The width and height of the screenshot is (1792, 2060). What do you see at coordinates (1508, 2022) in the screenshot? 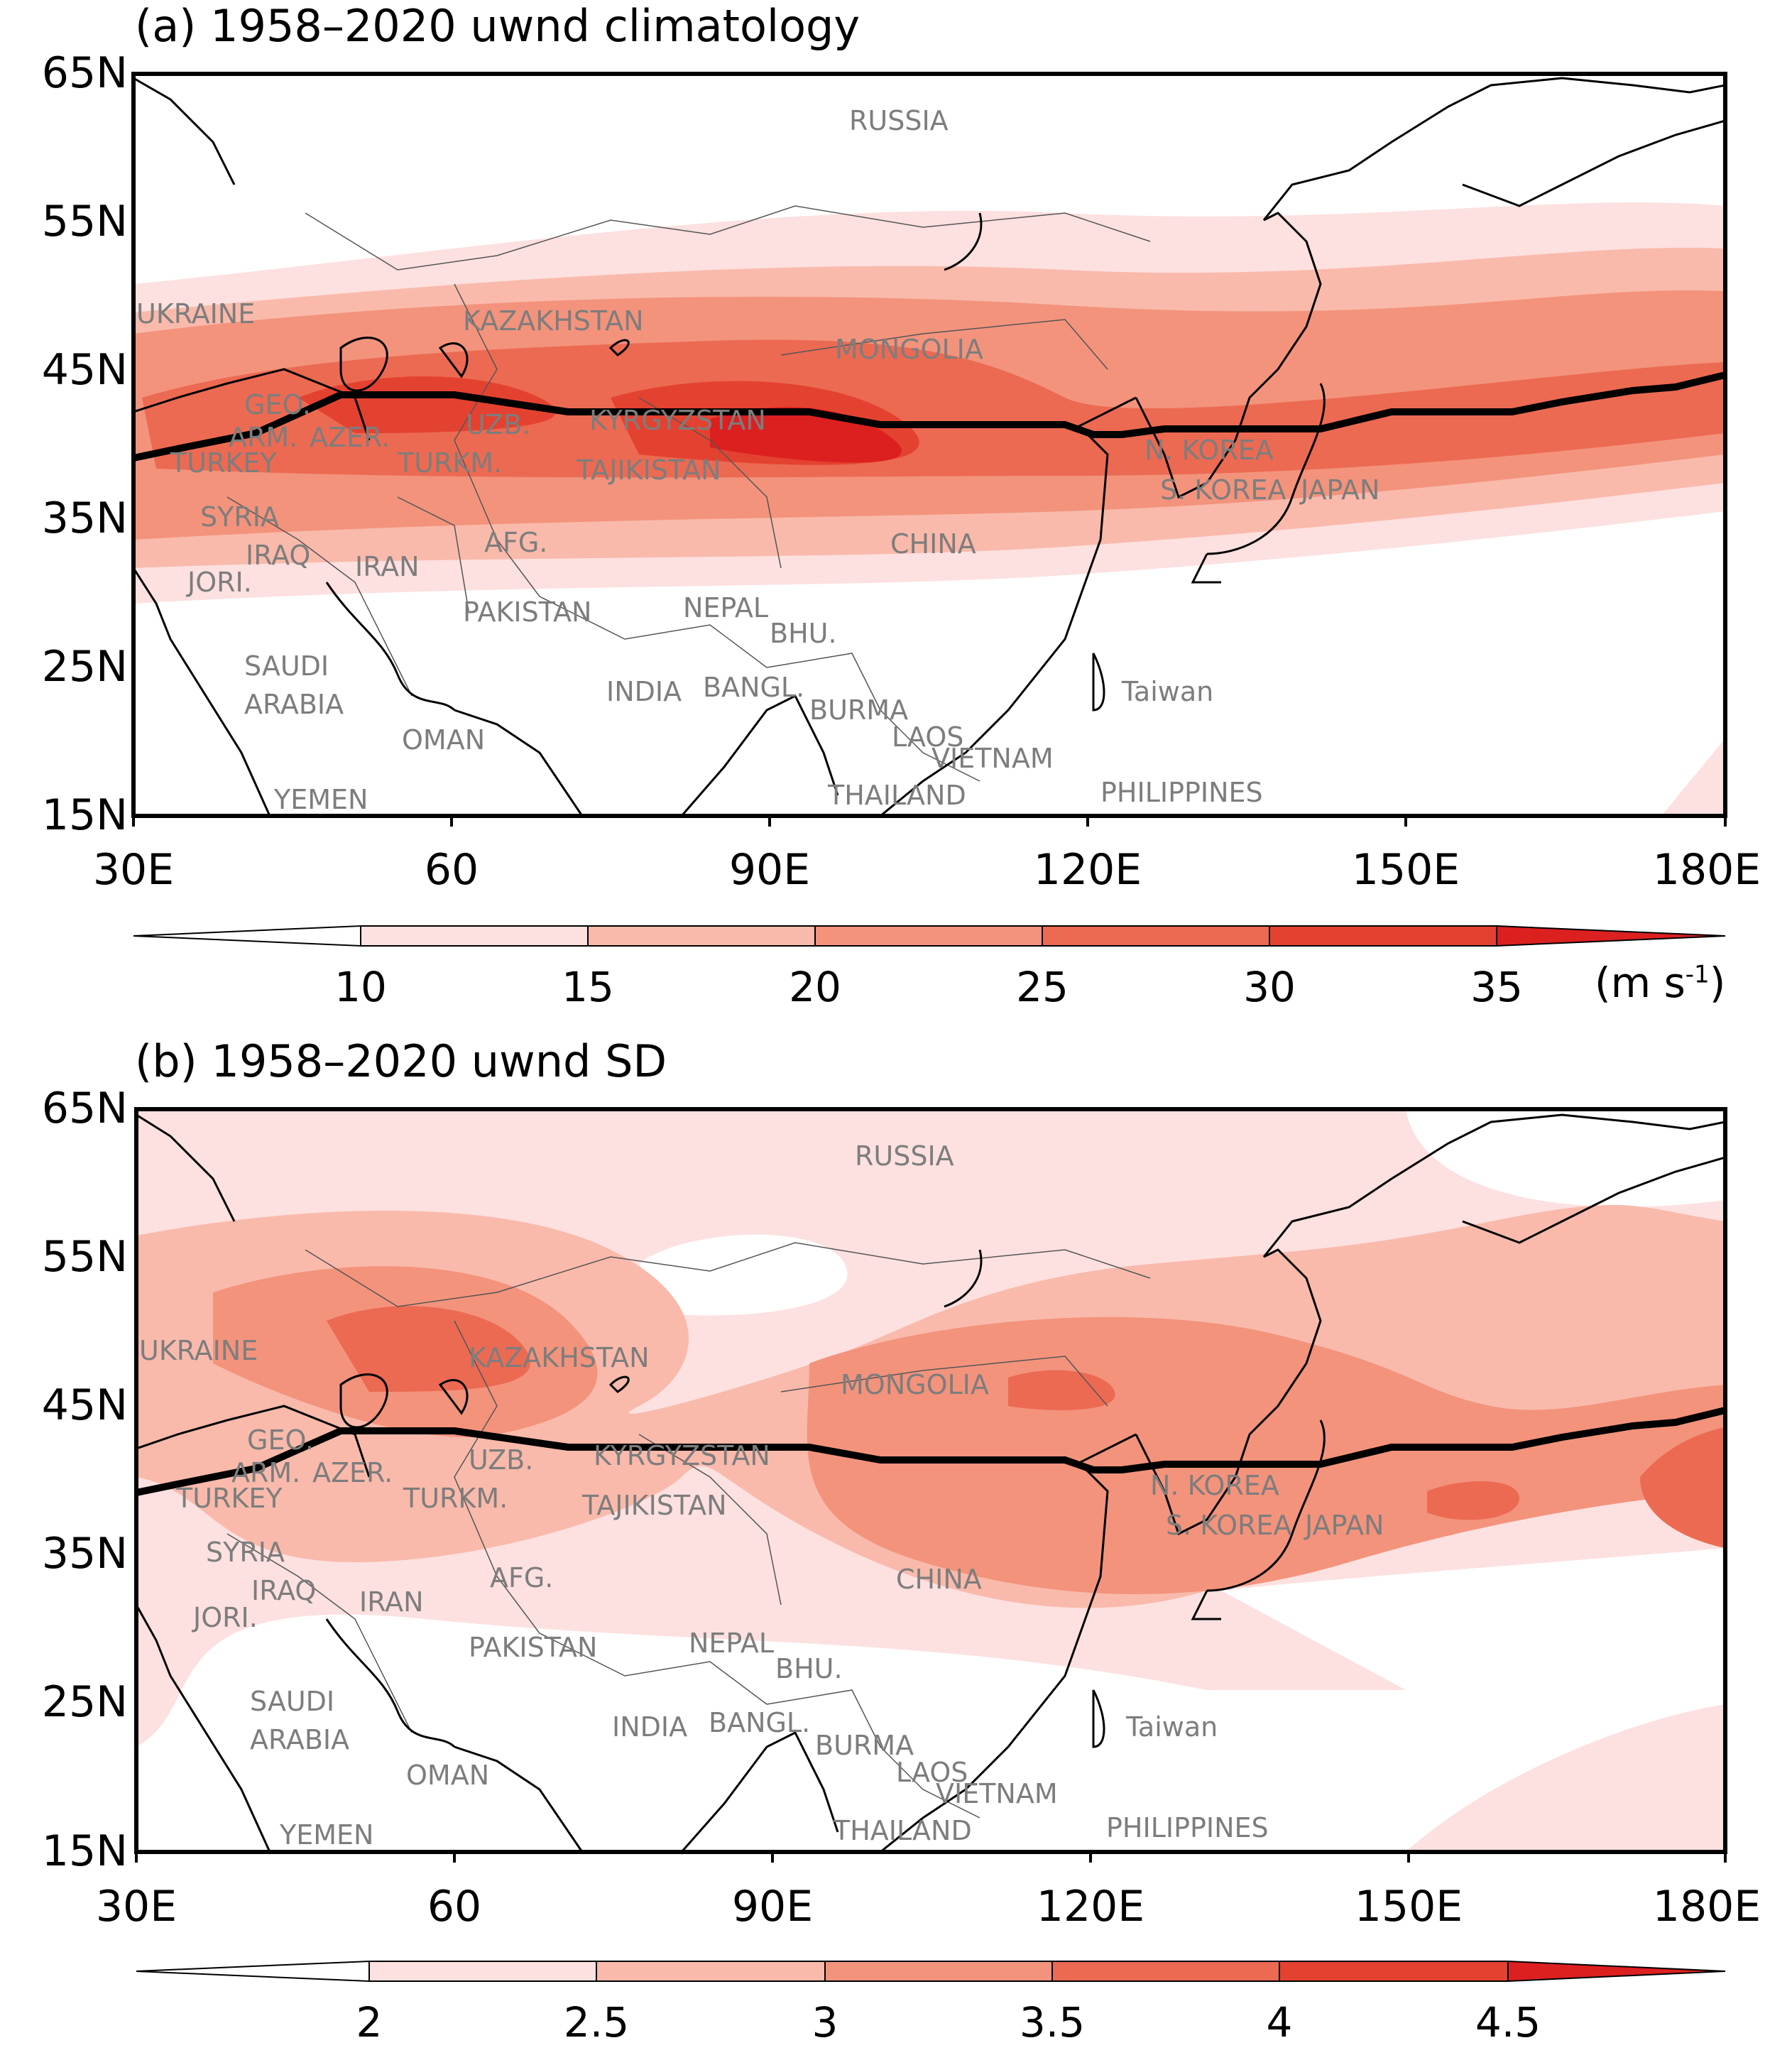
I see `colorbar-b-label: 4.5` at bounding box center [1508, 2022].